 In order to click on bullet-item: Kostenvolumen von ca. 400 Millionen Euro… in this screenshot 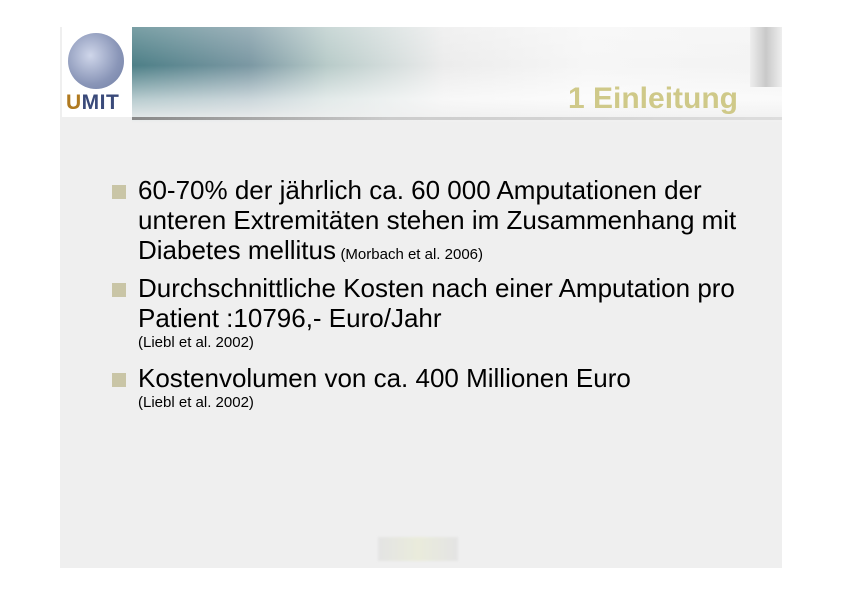, I will do `click(442, 388)`.